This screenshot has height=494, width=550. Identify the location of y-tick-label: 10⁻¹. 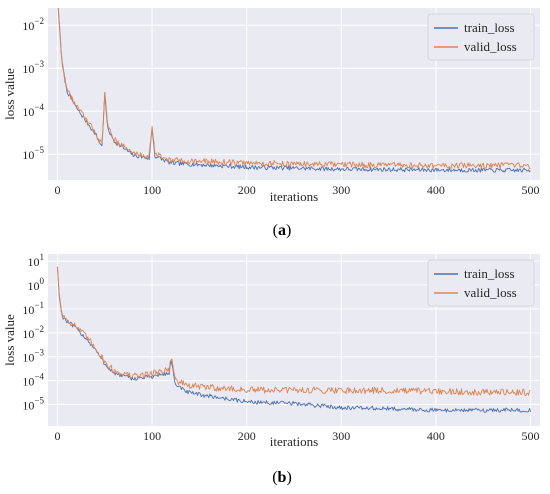
(33, 308).